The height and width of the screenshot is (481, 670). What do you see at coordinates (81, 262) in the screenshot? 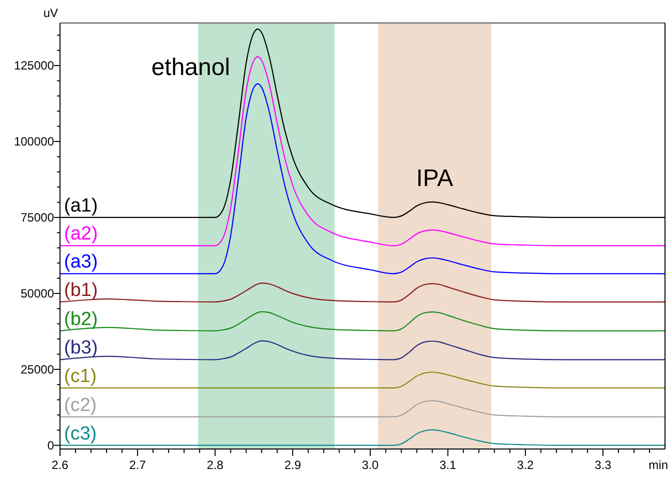
I see `series-label: (a3)` at bounding box center [81, 262].